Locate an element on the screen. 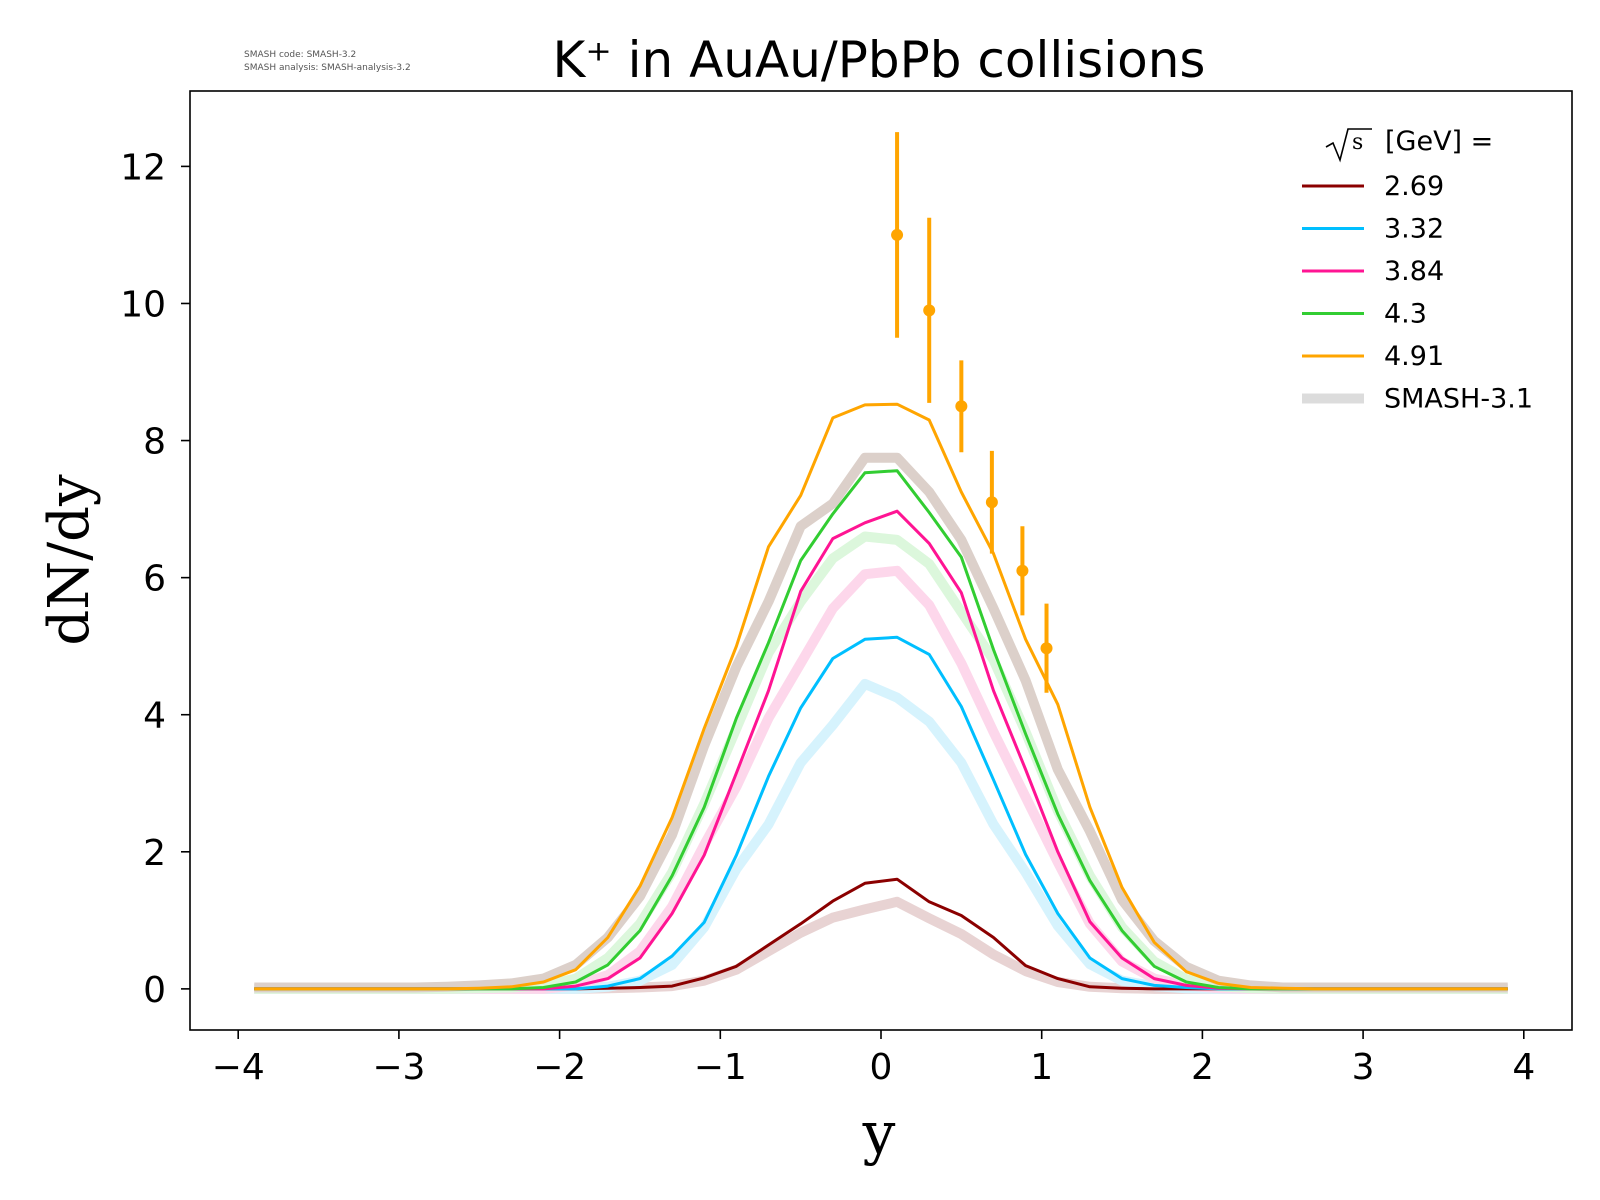 Image resolution: width=1600 pixels, height=1200 pixels. legend-label-2-69: 2.69 is located at coordinates (1414, 186).